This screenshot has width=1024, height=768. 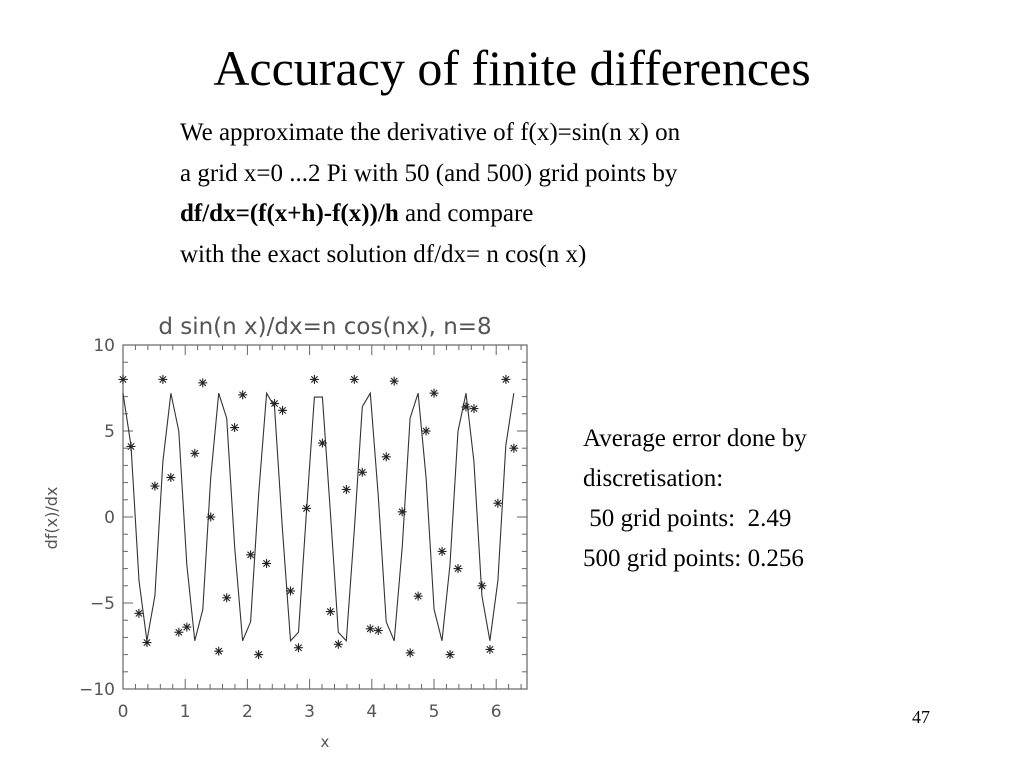 I want to click on slide-number: 47, so click(x=921, y=717).